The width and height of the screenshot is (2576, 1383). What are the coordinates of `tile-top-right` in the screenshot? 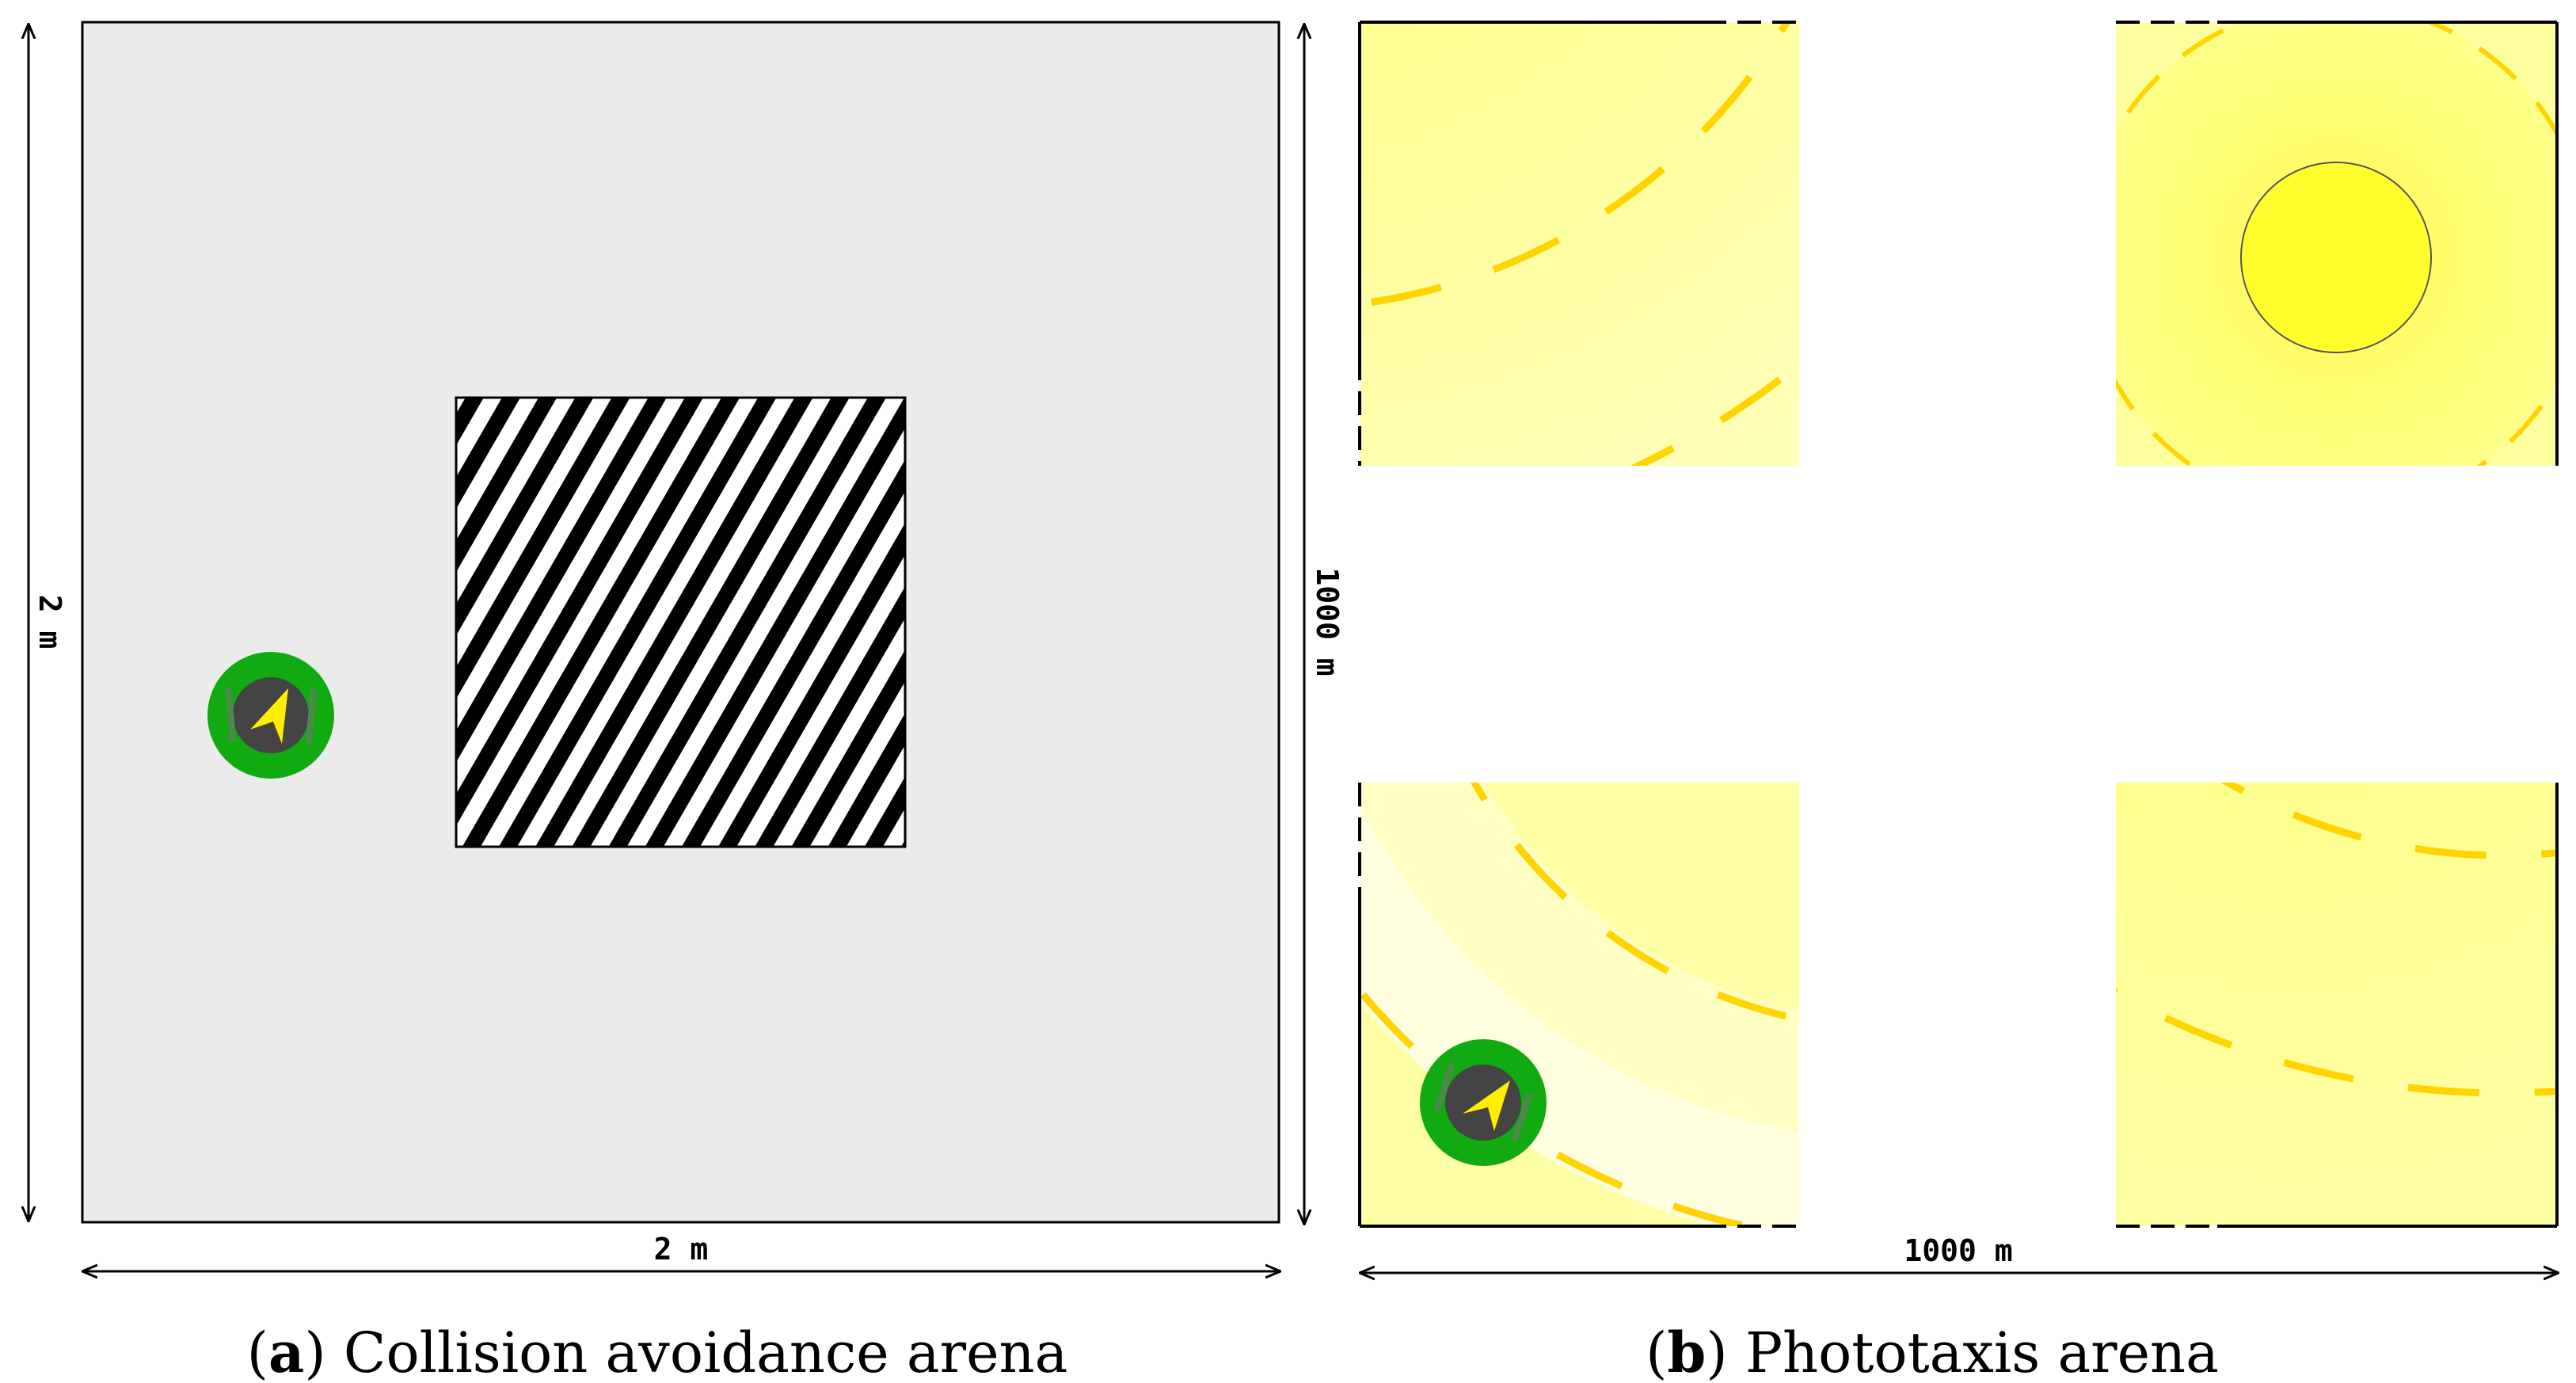 It's located at (2336, 244).